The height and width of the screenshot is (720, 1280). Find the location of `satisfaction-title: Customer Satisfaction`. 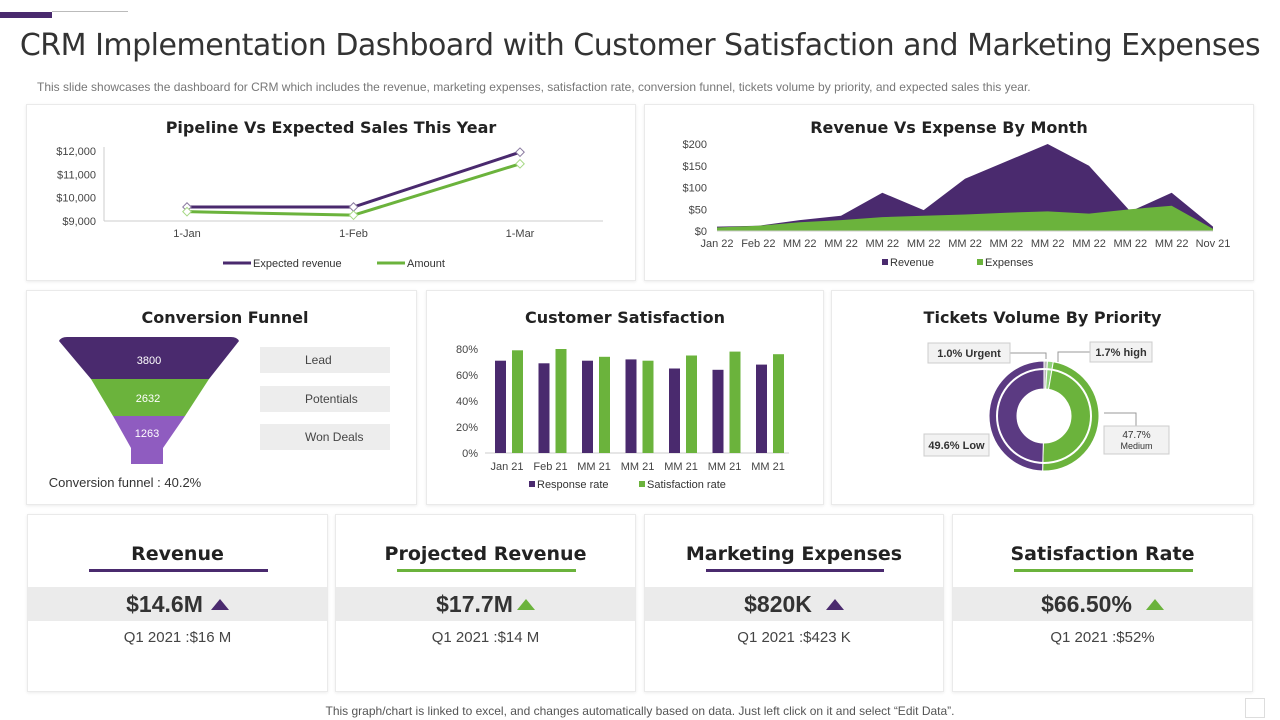

satisfaction-title: Customer Satisfaction is located at coordinates (624, 317).